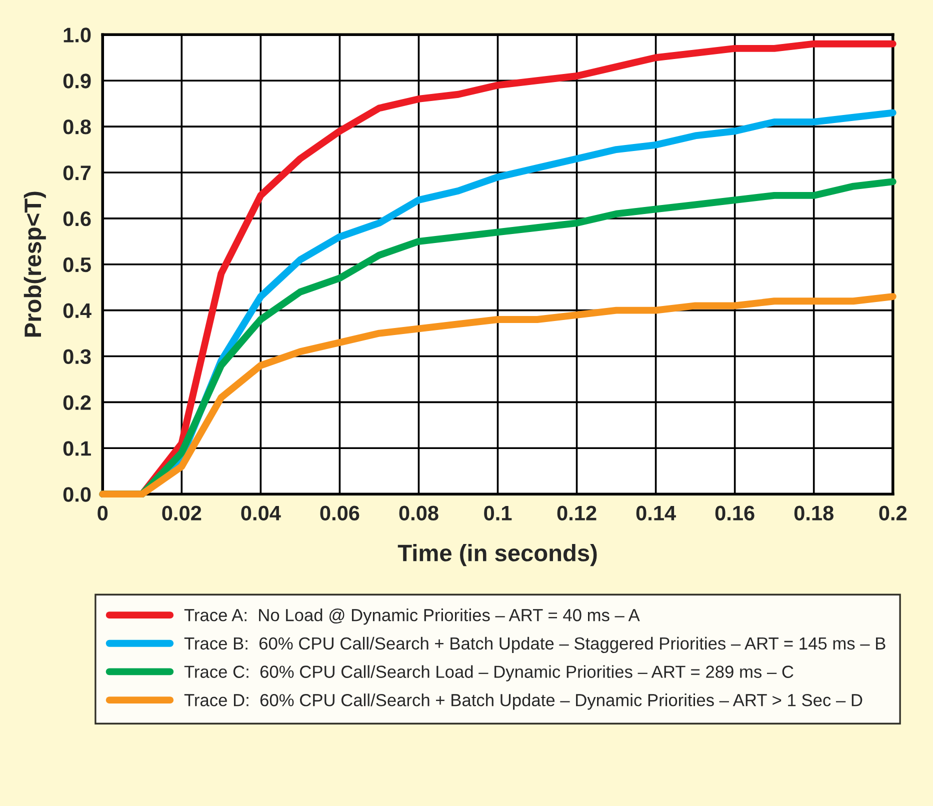  What do you see at coordinates (734, 513) in the screenshot?
I see `x-tick-label: 0.16` at bounding box center [734, 513].